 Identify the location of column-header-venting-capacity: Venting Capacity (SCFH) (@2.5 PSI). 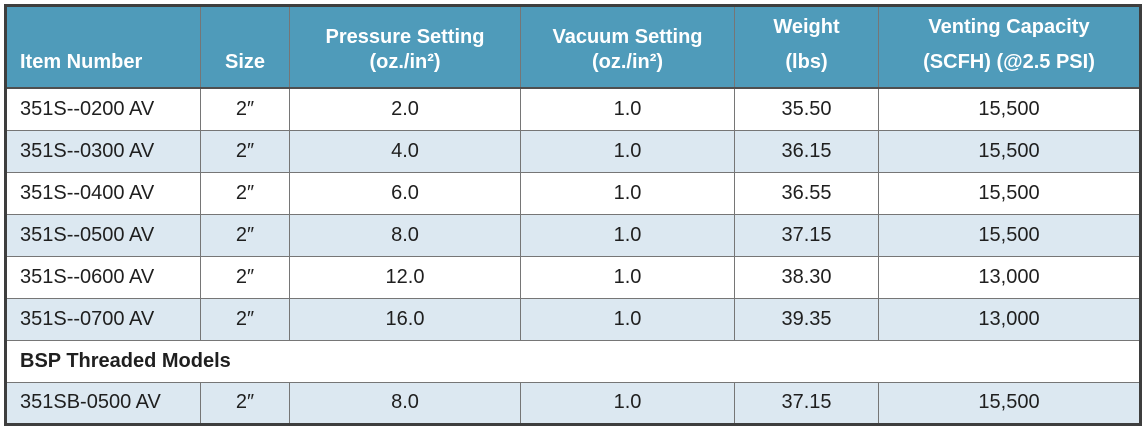
(1009, 47).